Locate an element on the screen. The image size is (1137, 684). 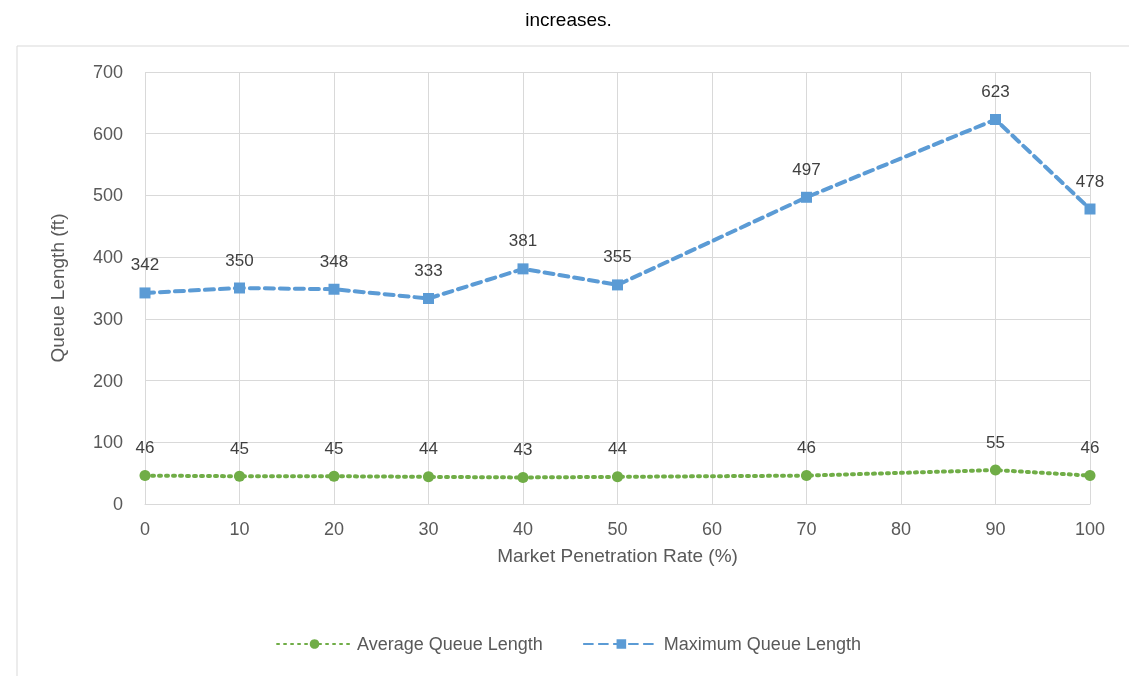
legend-label: Maximum Queue Length is located at coordinates (762, 644).